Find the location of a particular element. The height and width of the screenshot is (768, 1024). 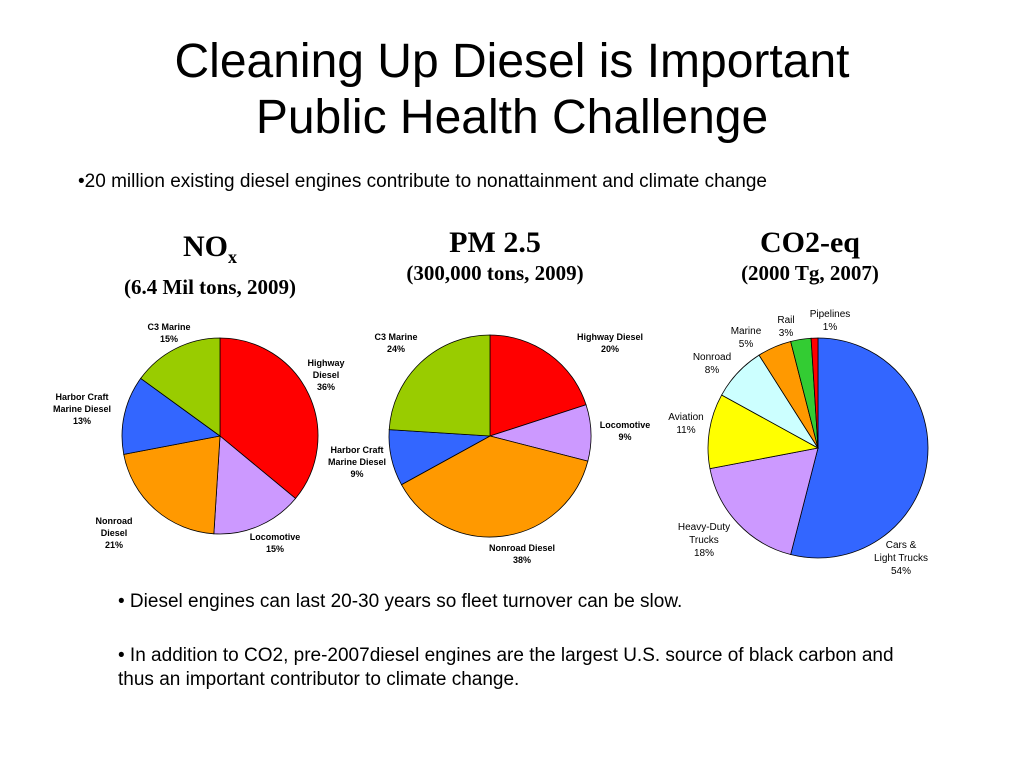

co2-label-nonroad: Nonroad 8% is located at coordinates (712, 364).